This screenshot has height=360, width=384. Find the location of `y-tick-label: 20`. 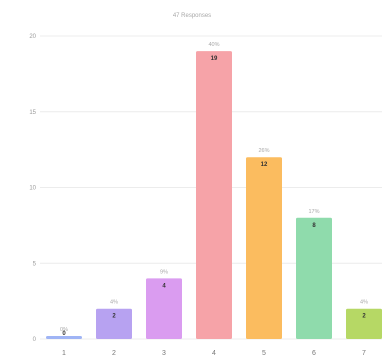

y-tick-label: 20 is located at coordinates (32, 37).